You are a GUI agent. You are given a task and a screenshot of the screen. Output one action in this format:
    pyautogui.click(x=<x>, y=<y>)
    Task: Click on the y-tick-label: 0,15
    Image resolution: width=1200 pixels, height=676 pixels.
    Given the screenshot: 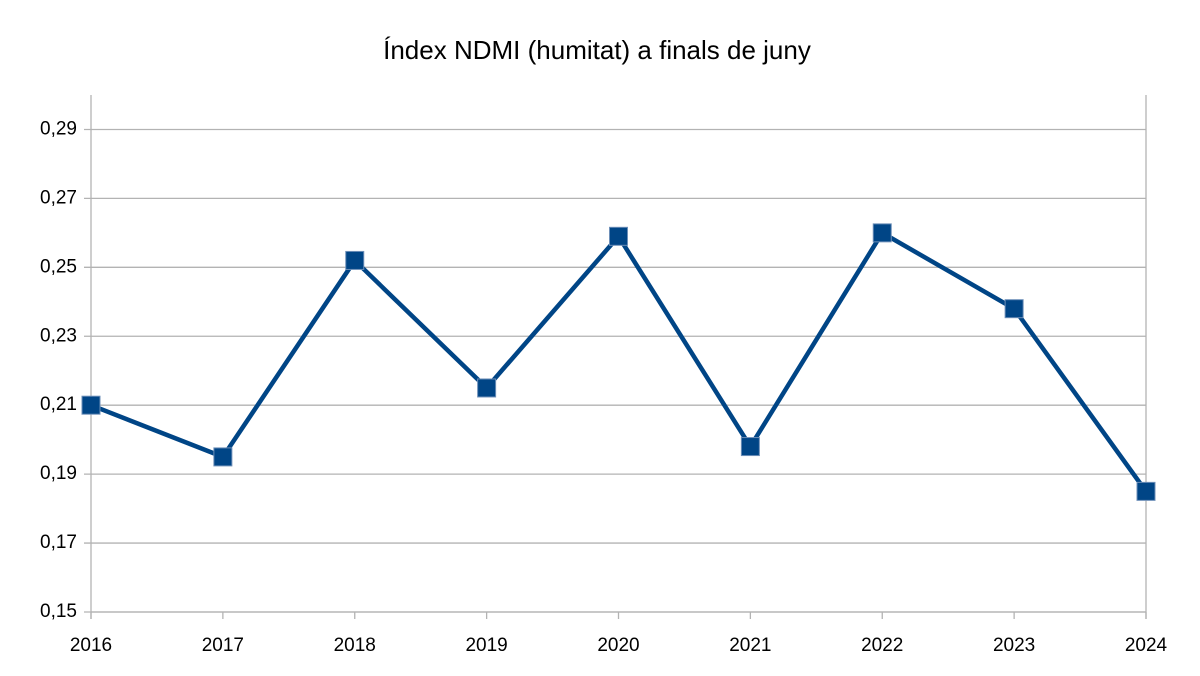 What is the action you would take?
    pyautogui.click(x=58, y=611)
    